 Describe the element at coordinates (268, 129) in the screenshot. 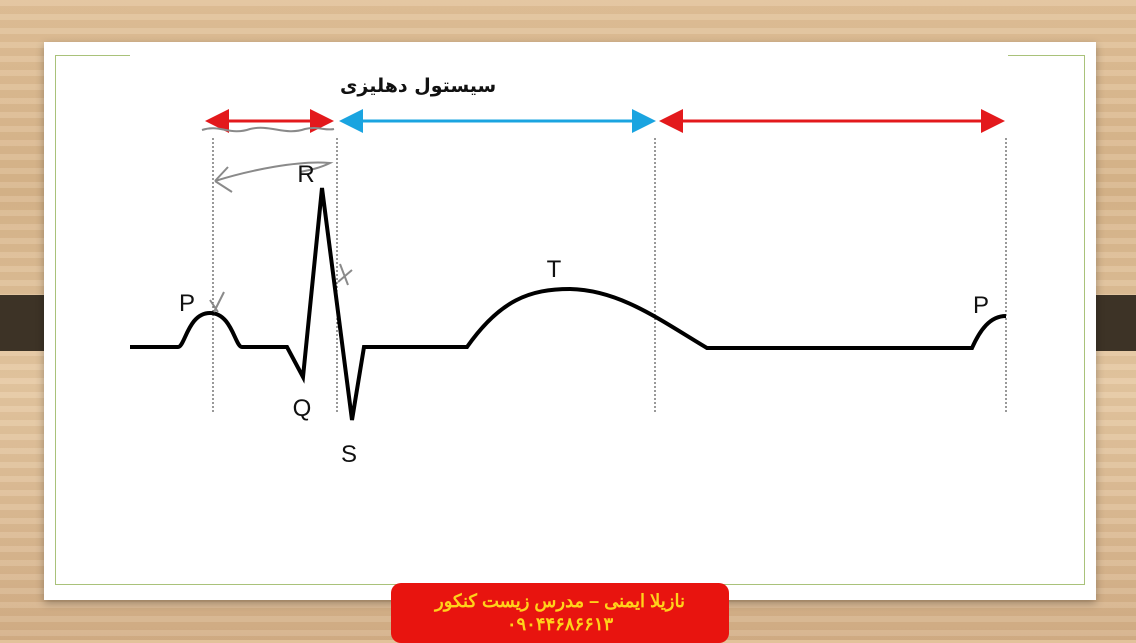

I see `handwritten-underline` at that location.